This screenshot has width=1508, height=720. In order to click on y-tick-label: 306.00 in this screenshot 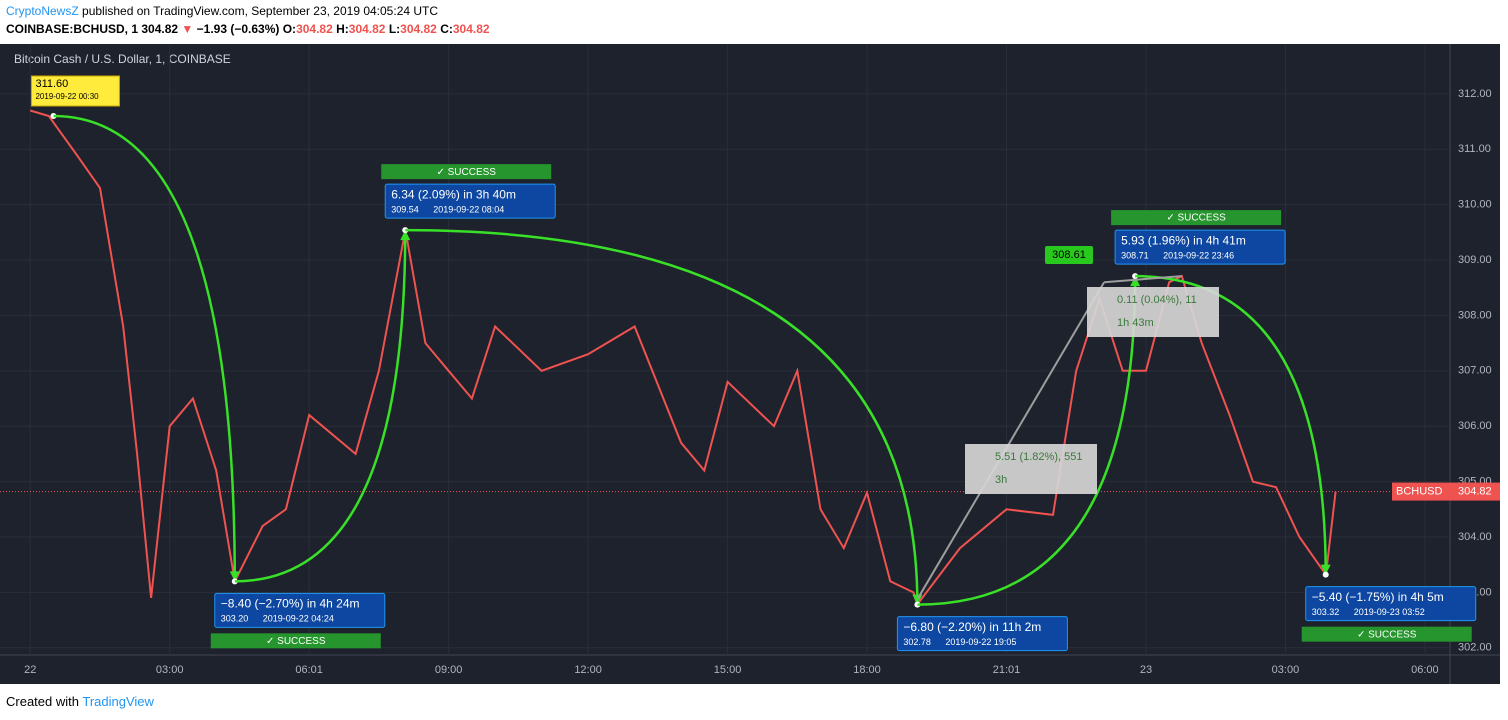, I will do `click(1475, 426)`.